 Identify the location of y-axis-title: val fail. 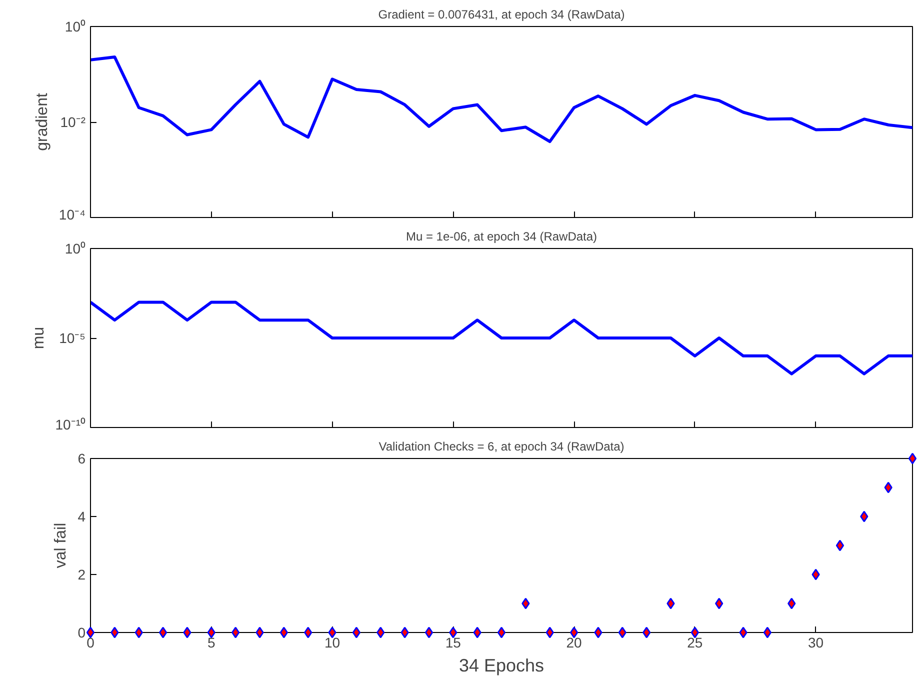
(61, 545).